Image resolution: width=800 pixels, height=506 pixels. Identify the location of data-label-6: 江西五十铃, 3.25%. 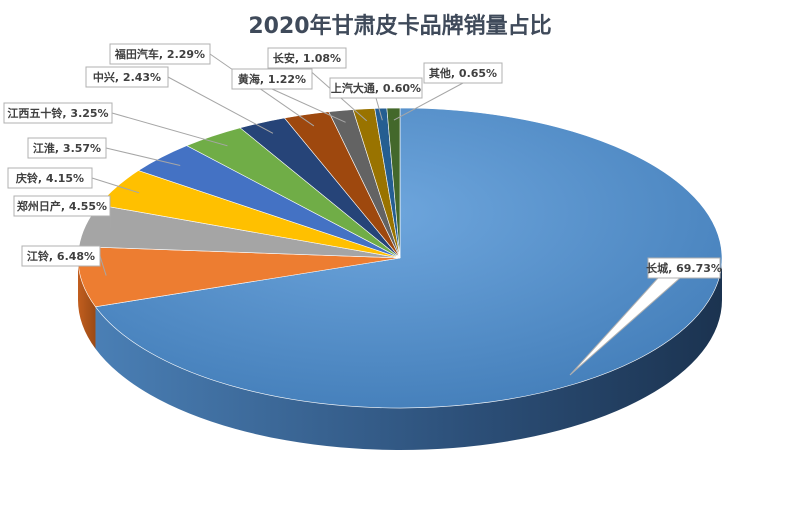
(57, 113).